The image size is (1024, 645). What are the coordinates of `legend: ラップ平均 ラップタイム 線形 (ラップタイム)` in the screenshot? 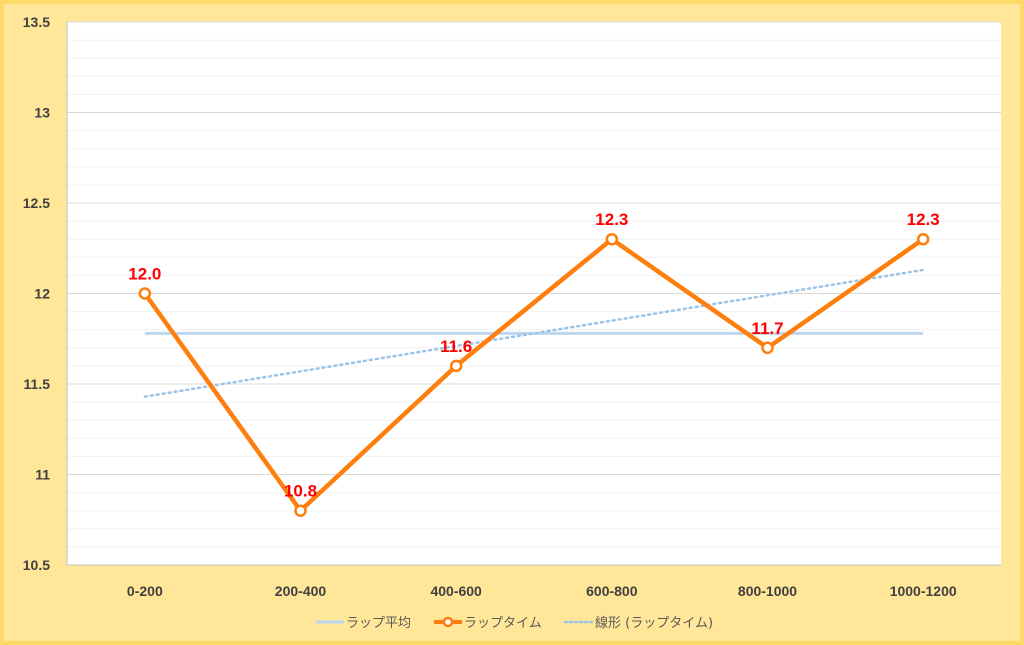 It's located at (514, 623).